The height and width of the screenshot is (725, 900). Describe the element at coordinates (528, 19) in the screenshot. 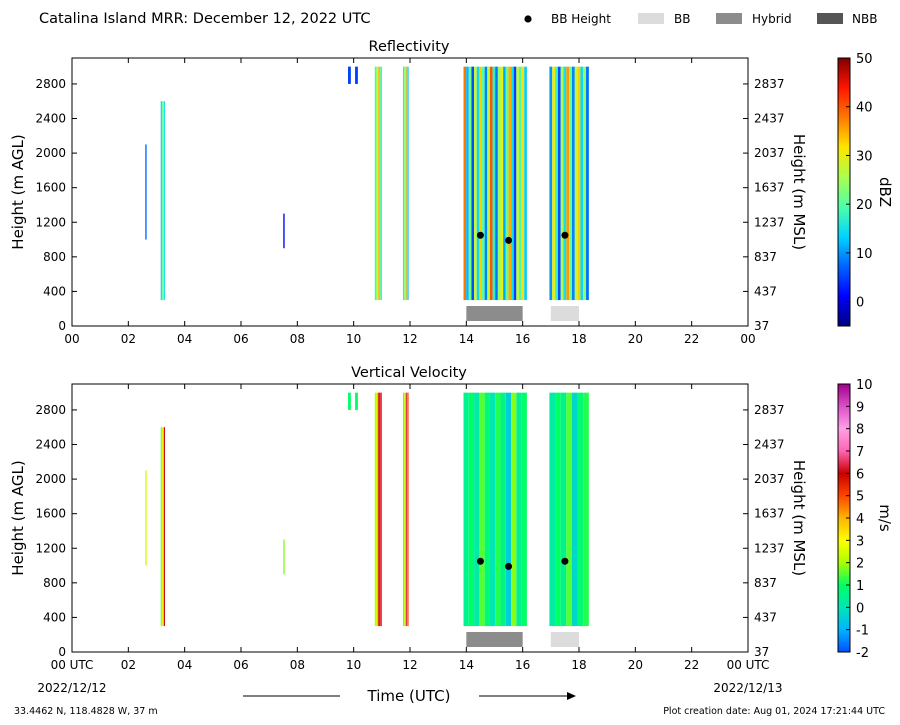

I see `legend-bb-height-marker` at that location.